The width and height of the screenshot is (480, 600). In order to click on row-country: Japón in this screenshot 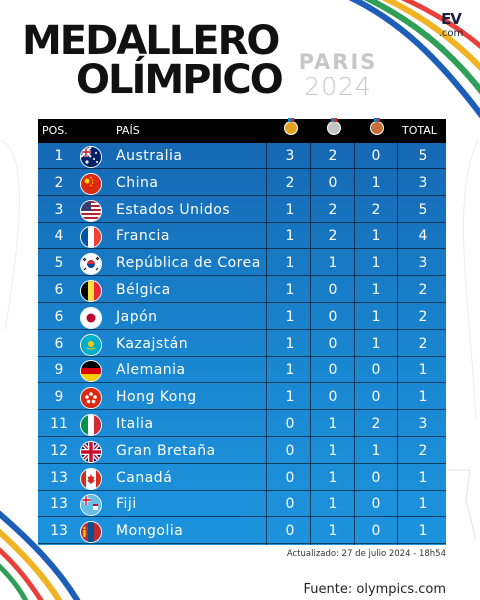, I will do `click(137, 316)`.